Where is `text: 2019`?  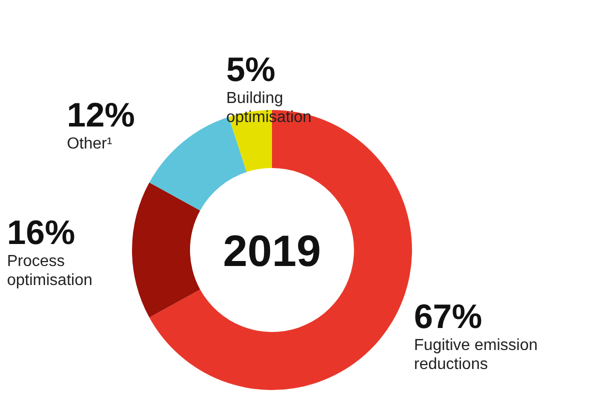 text: 2019 is located at coordinates (272, 251).